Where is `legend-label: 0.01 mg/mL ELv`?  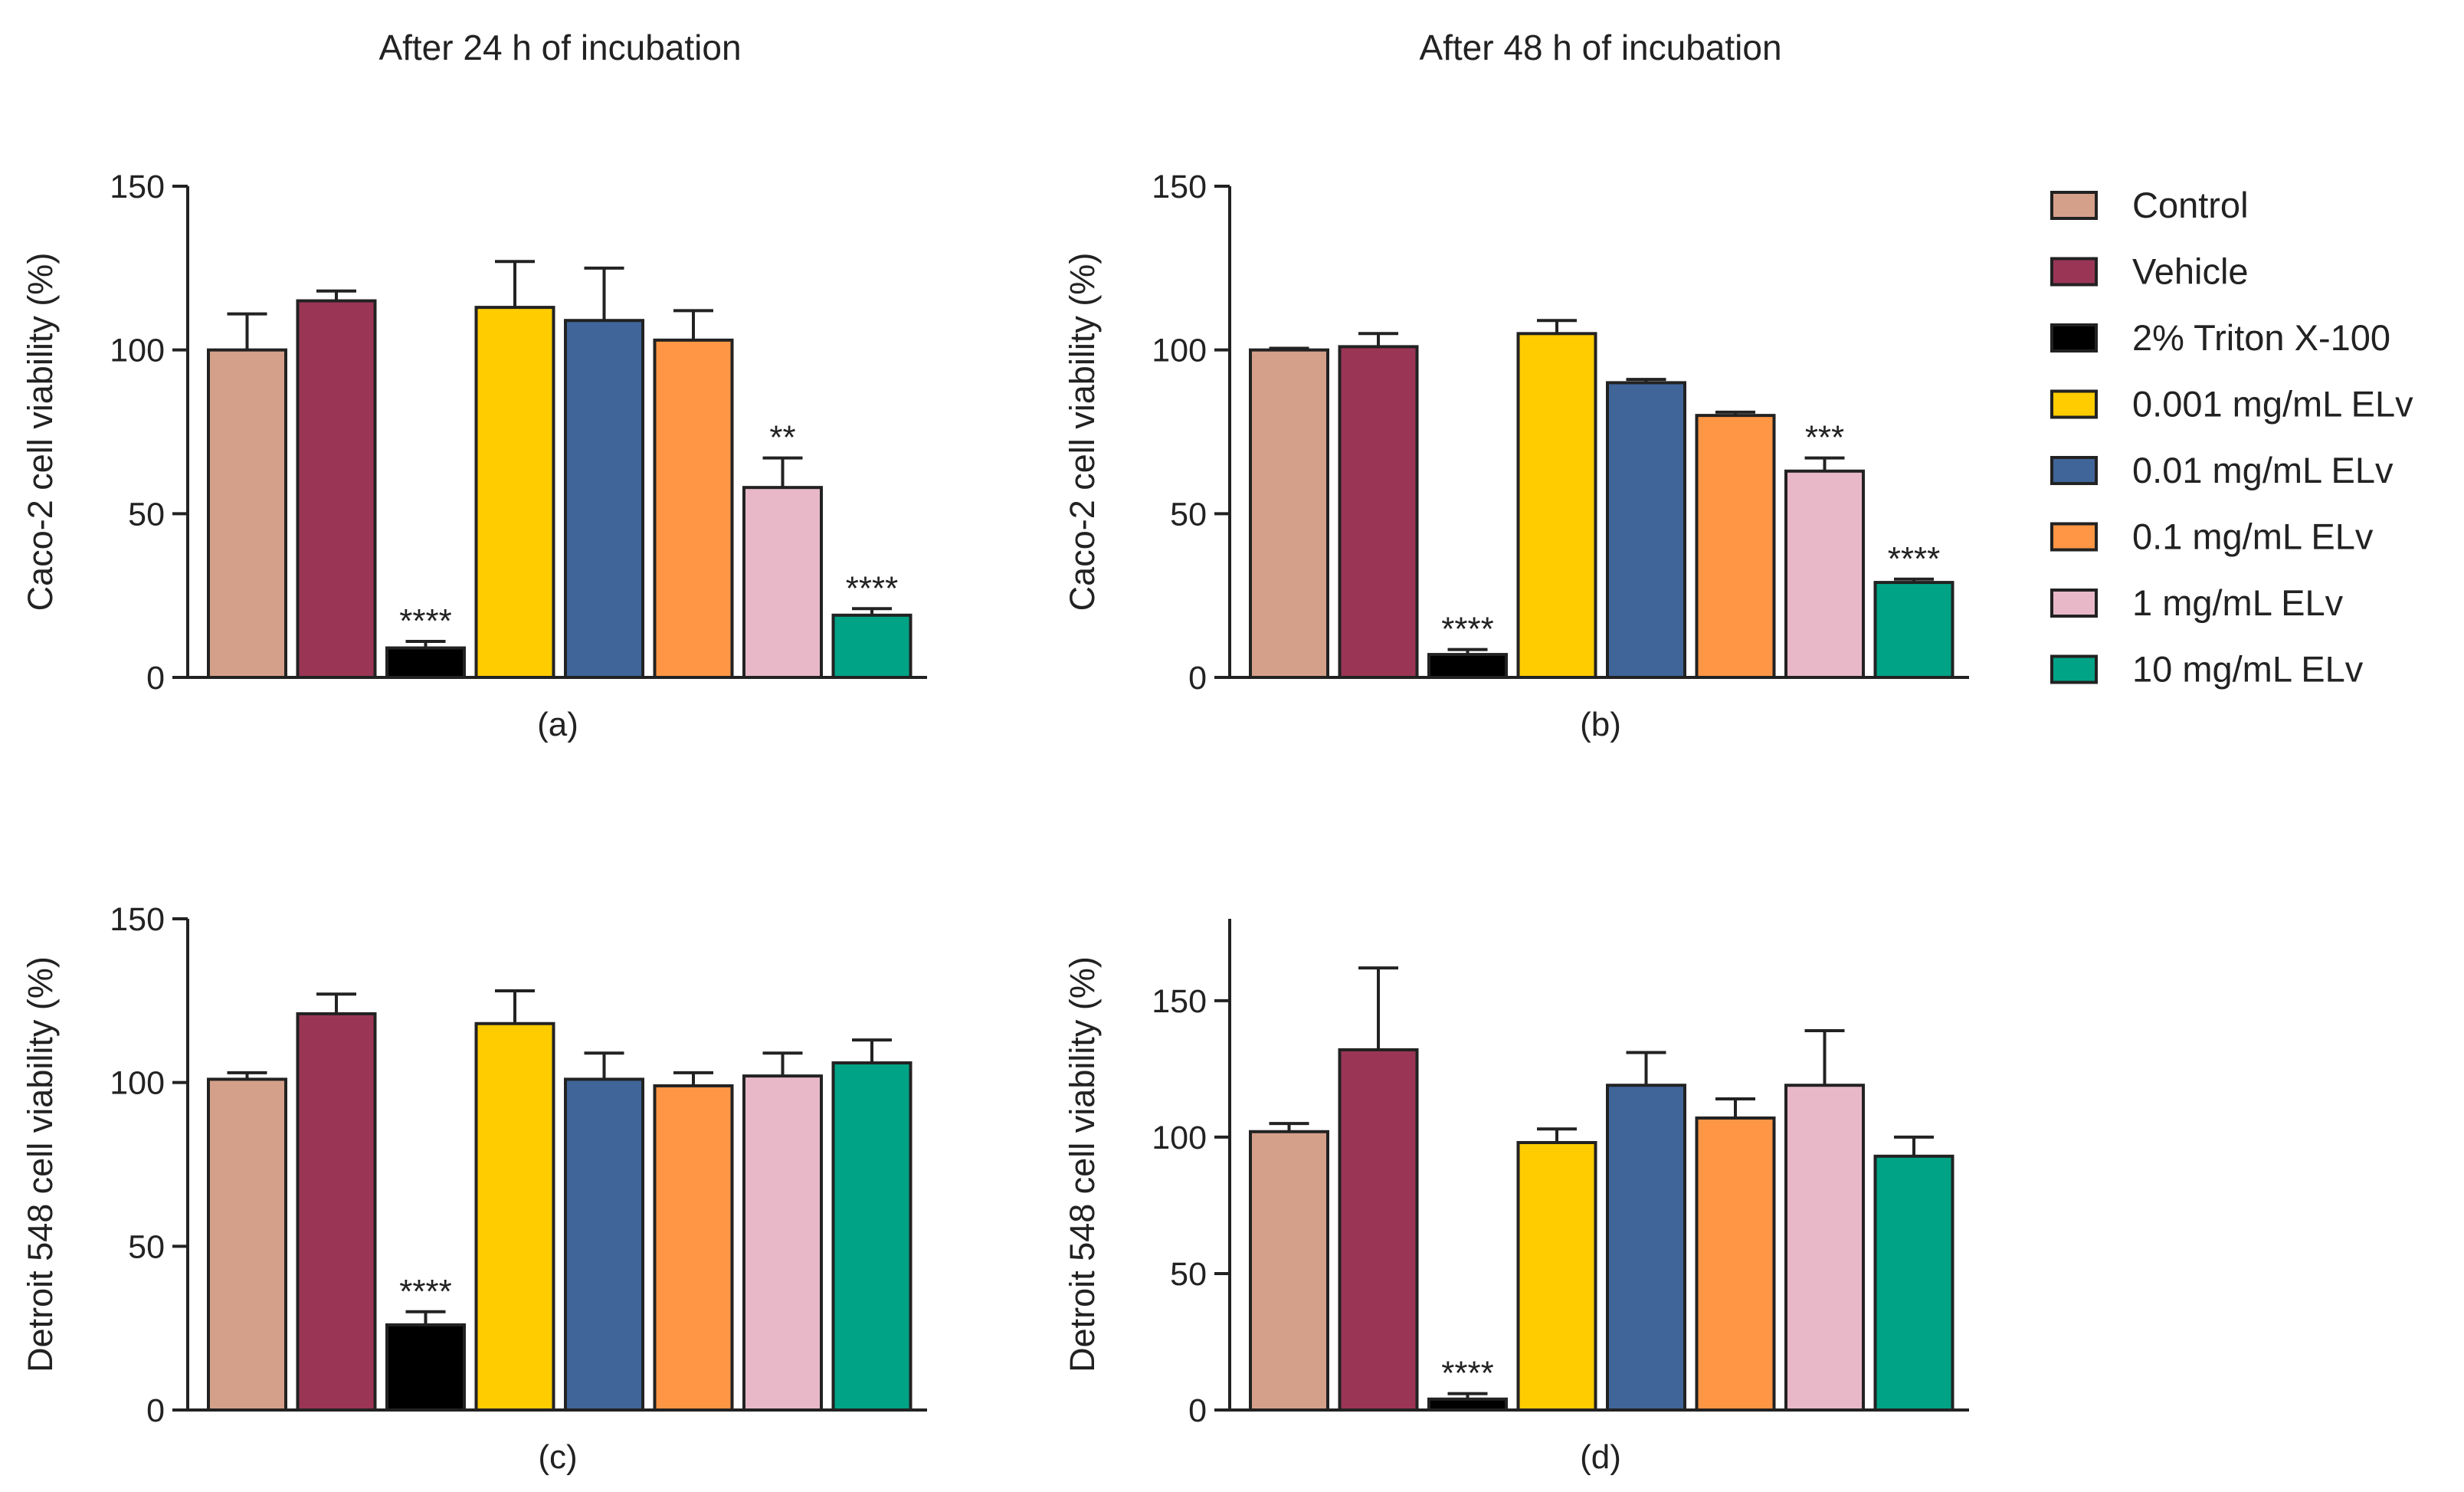
legend-label: 0.01 mg/mL ELv is located at coordinates (2263, 470).